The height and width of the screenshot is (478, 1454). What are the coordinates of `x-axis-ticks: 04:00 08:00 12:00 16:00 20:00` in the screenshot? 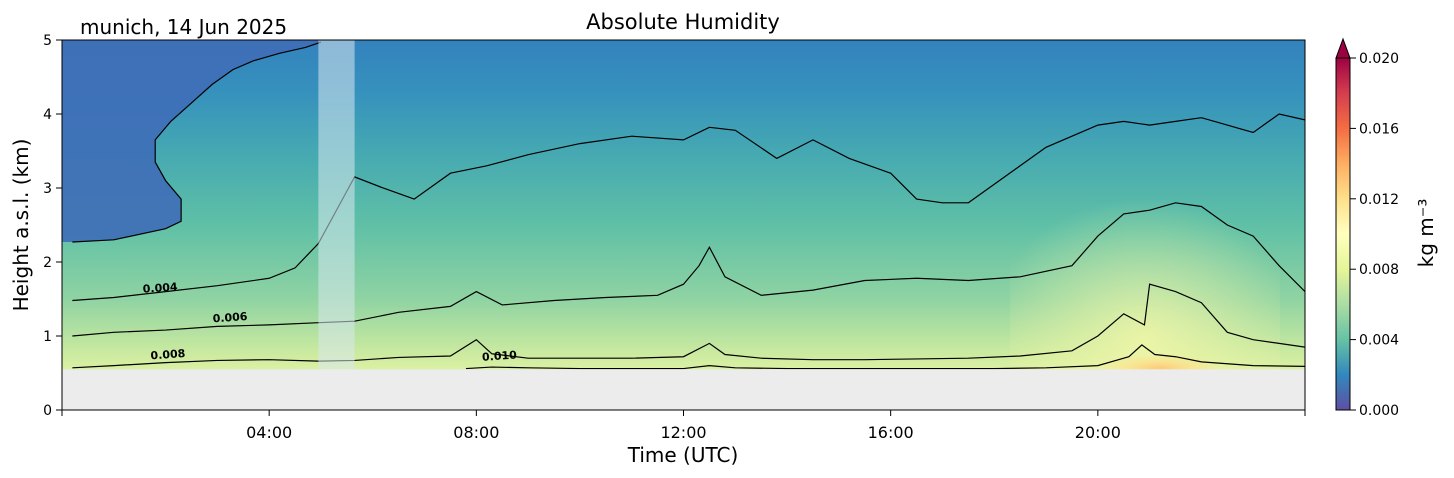 It's located at (683, 426).